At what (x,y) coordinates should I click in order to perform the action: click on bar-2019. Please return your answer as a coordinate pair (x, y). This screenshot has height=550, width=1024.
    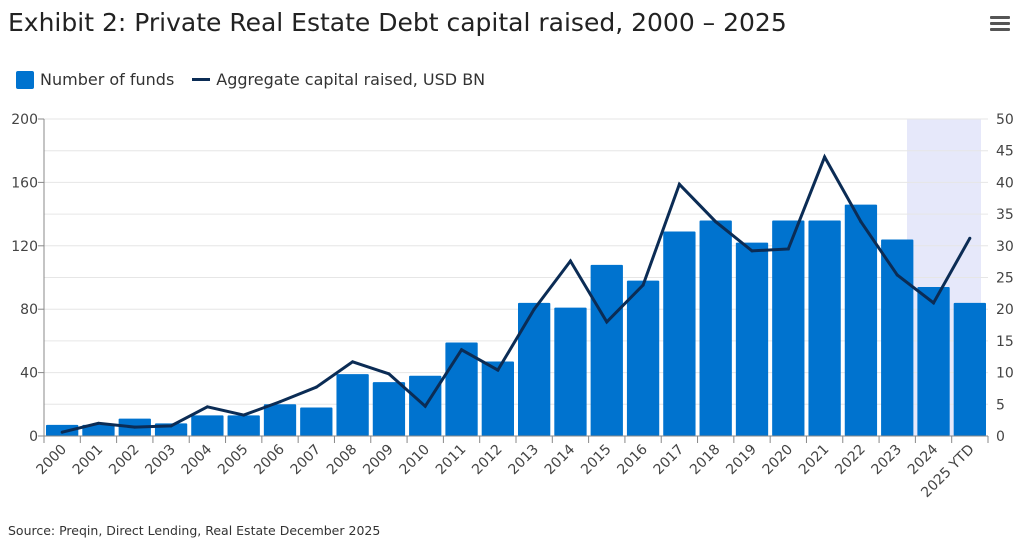
    Looking at the image, I should click on (752, 339).